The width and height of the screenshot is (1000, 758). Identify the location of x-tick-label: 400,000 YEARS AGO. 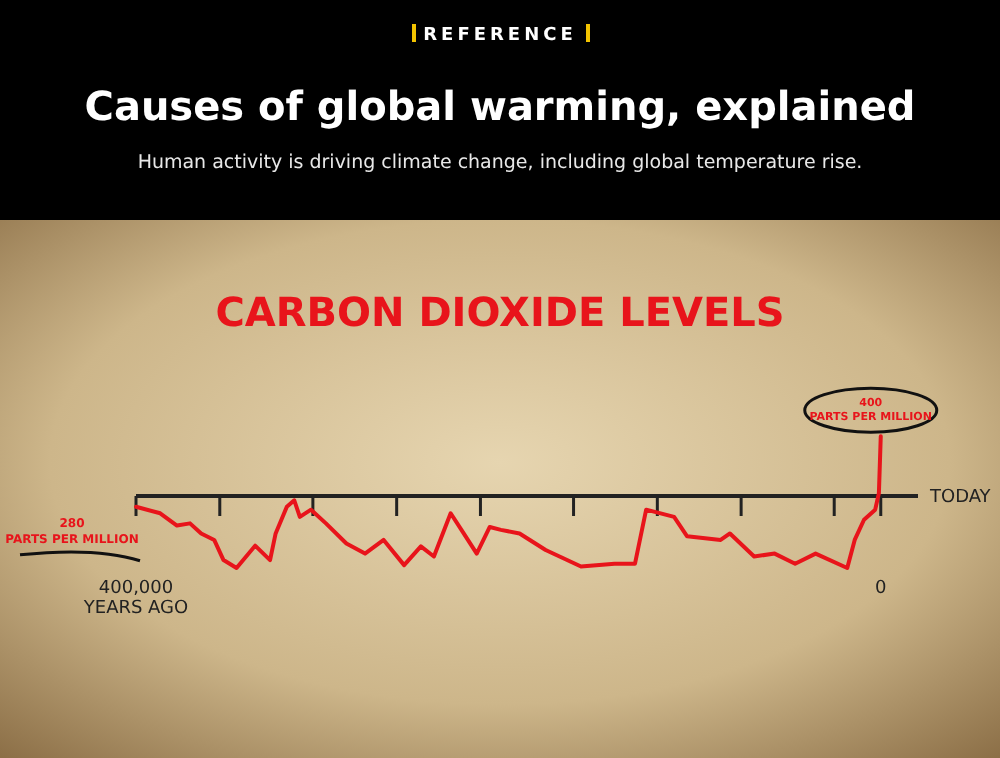
(135, 598).